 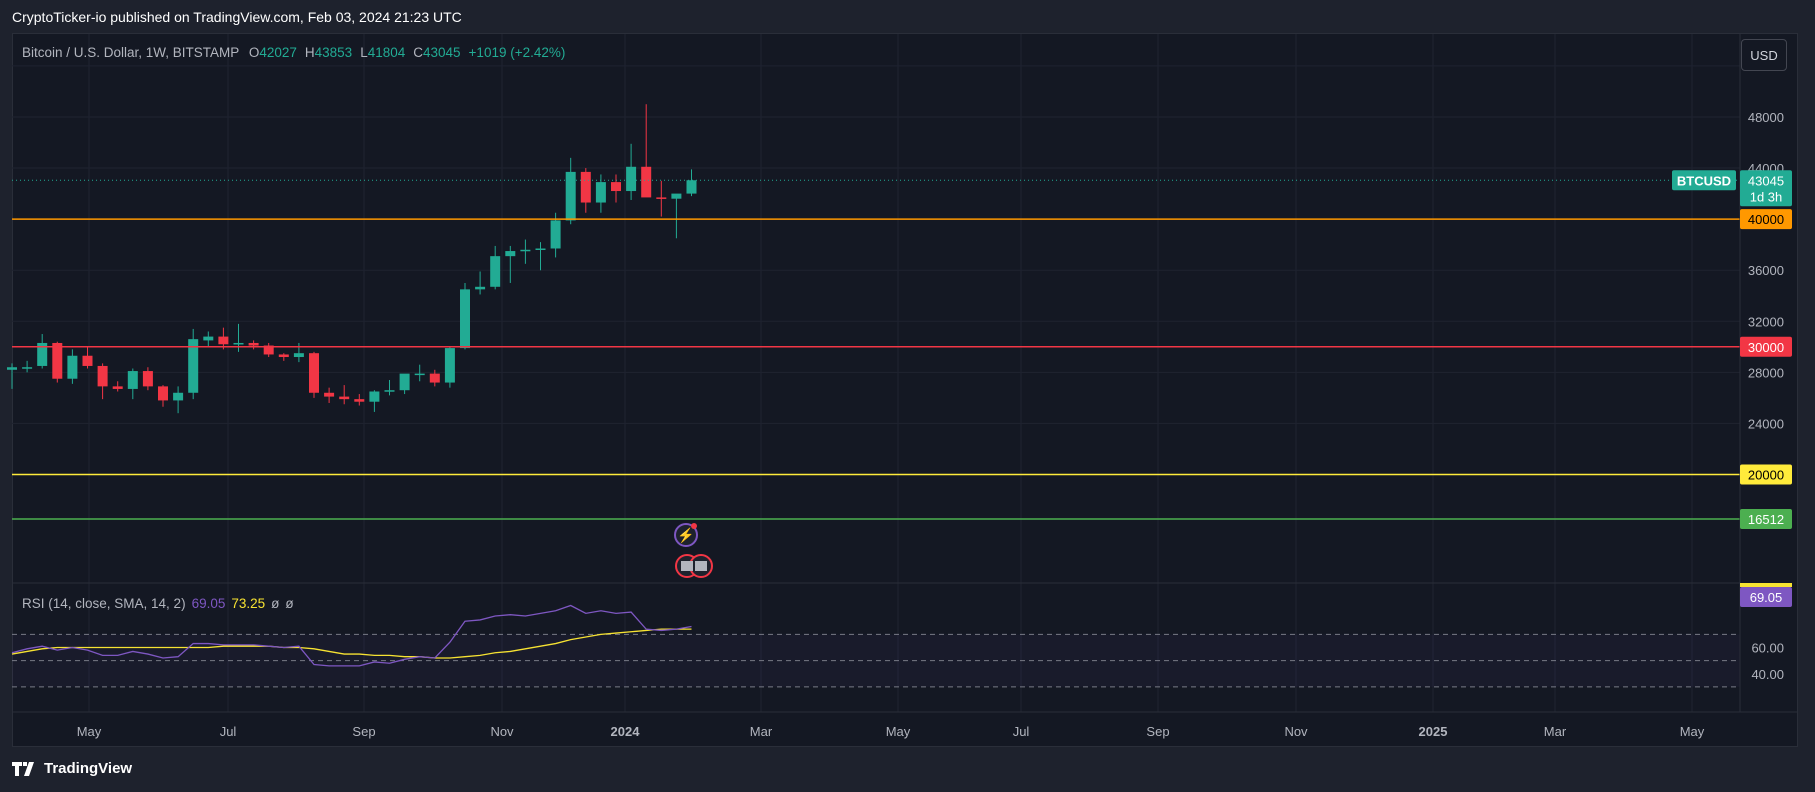 I want to click on candles, so click(x=352, y=259).